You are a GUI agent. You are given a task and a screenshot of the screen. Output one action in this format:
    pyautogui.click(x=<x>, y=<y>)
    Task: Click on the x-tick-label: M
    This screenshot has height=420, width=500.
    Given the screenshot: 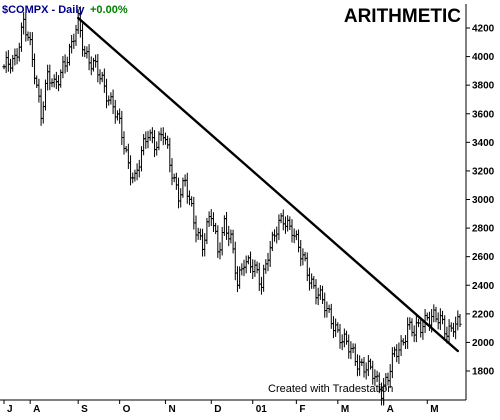 What is the action you would take?
    pyautogui.click(x=434, y=409)
    